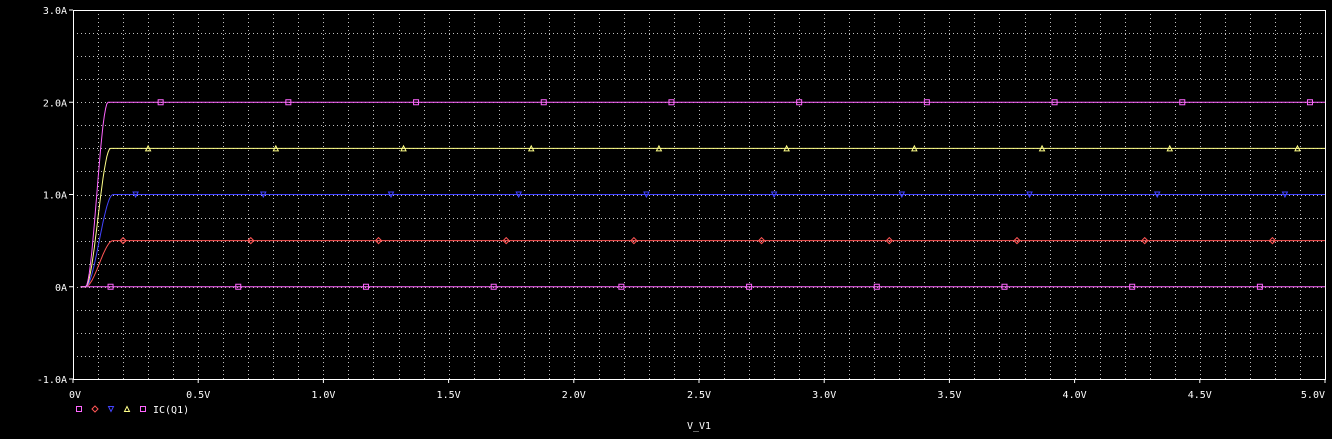 The image size is (1332, 439). What do you see at coordinates (198, 395) in the screenshot?
I see `x-tick-label: 0.5V` at bounding box center [198, 395].